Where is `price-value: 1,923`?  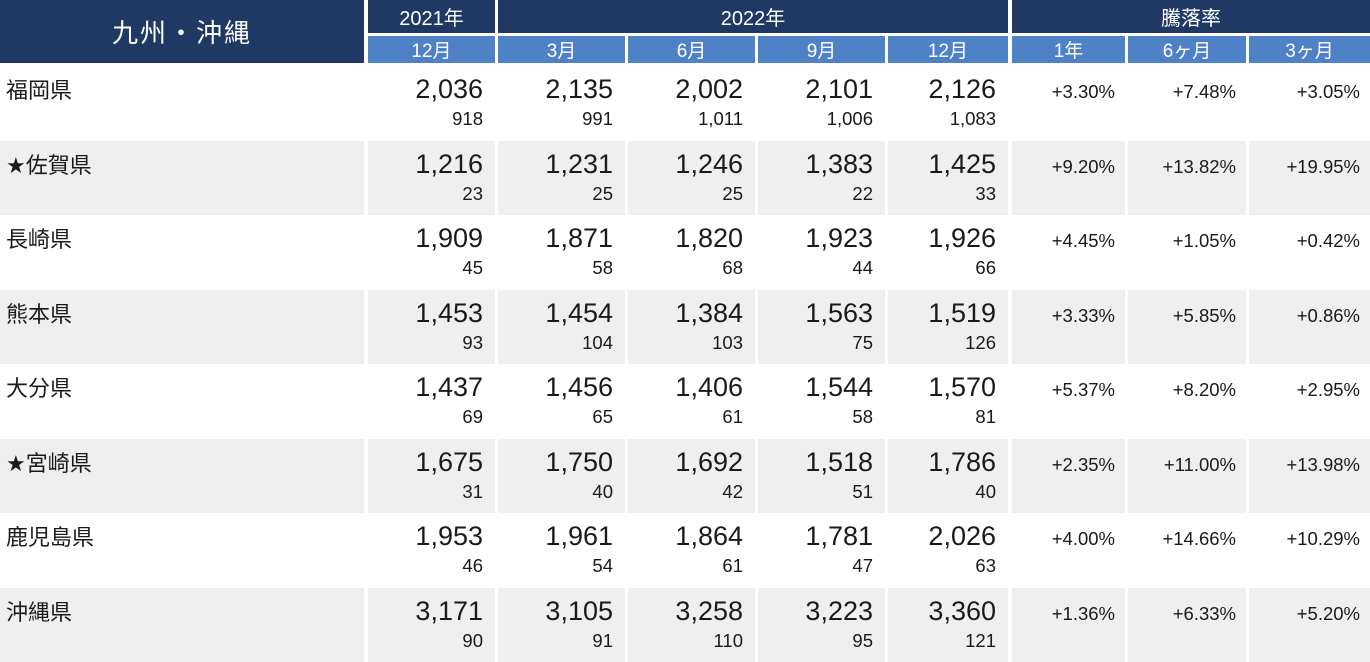 price-value: 1,923 is located at coordinates (823, 236).